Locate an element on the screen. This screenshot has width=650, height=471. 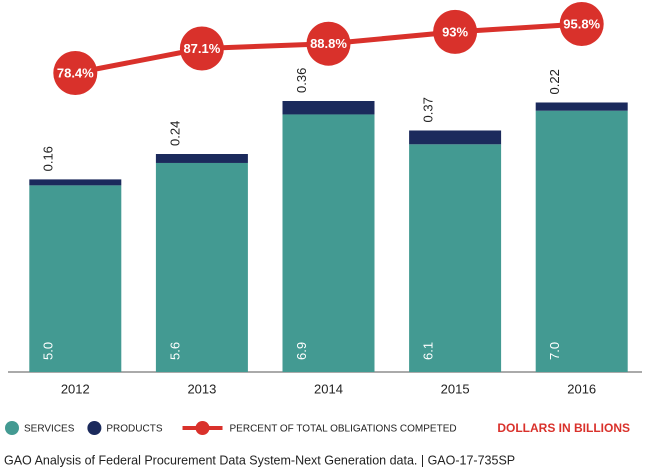
value-label: 87.1% is located at coordinates (201, 48).